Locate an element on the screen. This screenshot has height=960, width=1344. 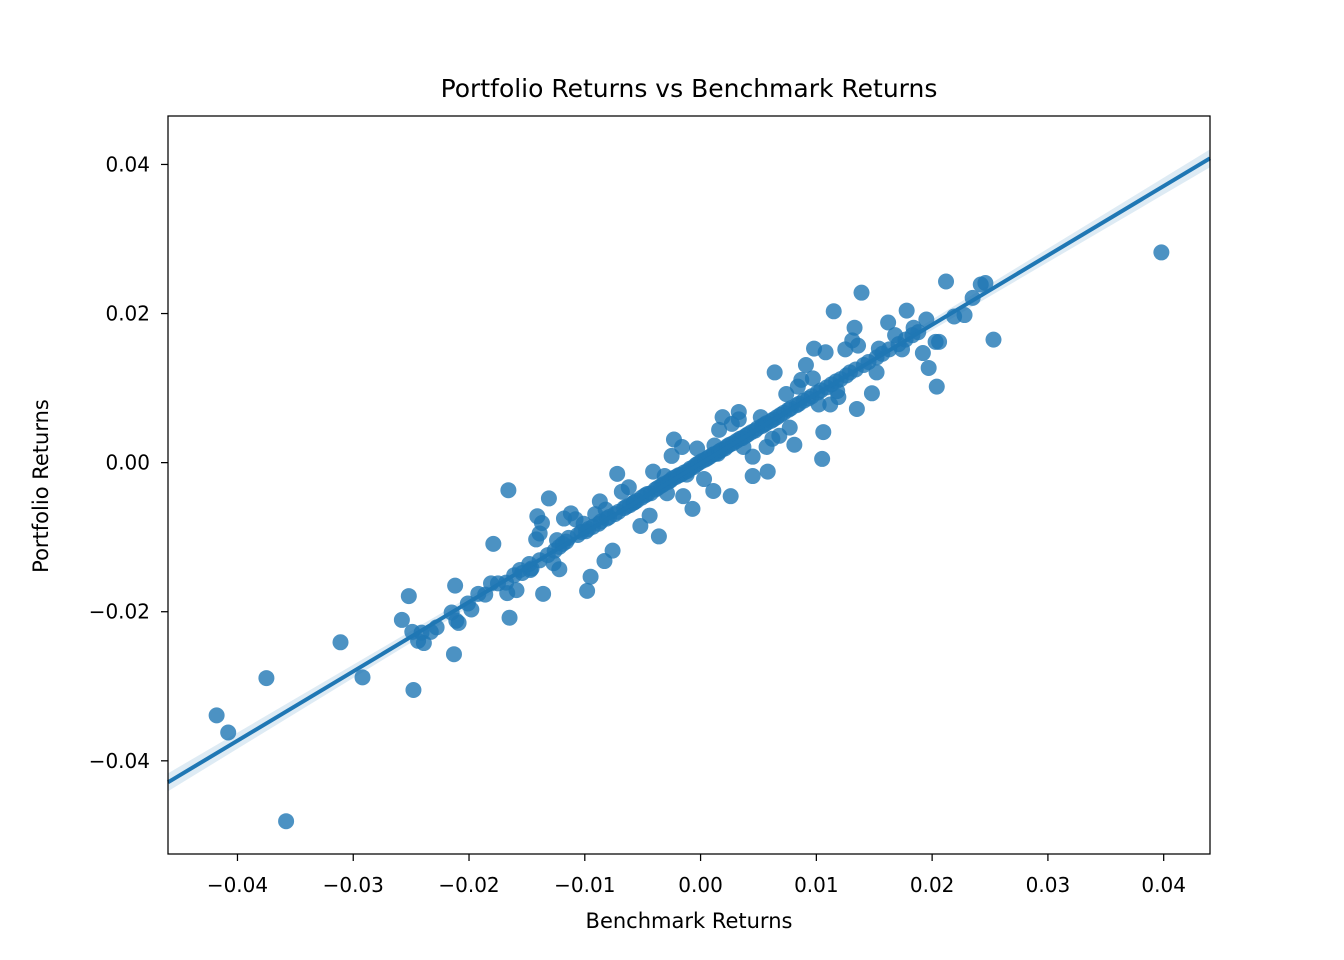
x-tick-label: −0.03 is located at coordinates (353, 885).